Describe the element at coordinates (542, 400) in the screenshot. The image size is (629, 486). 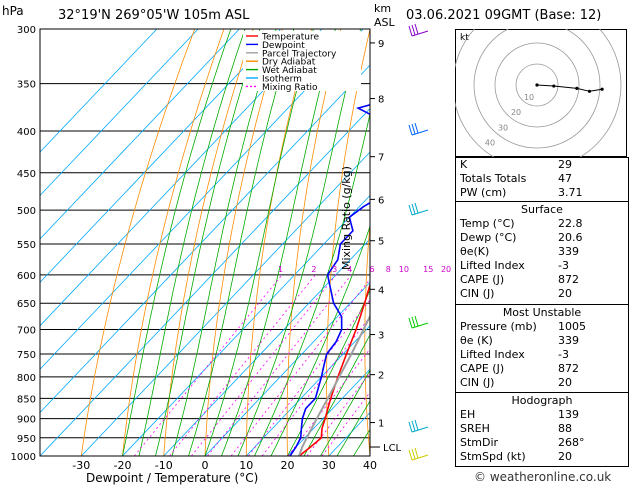
I see `hodograph-title: Hodograph` at that location.